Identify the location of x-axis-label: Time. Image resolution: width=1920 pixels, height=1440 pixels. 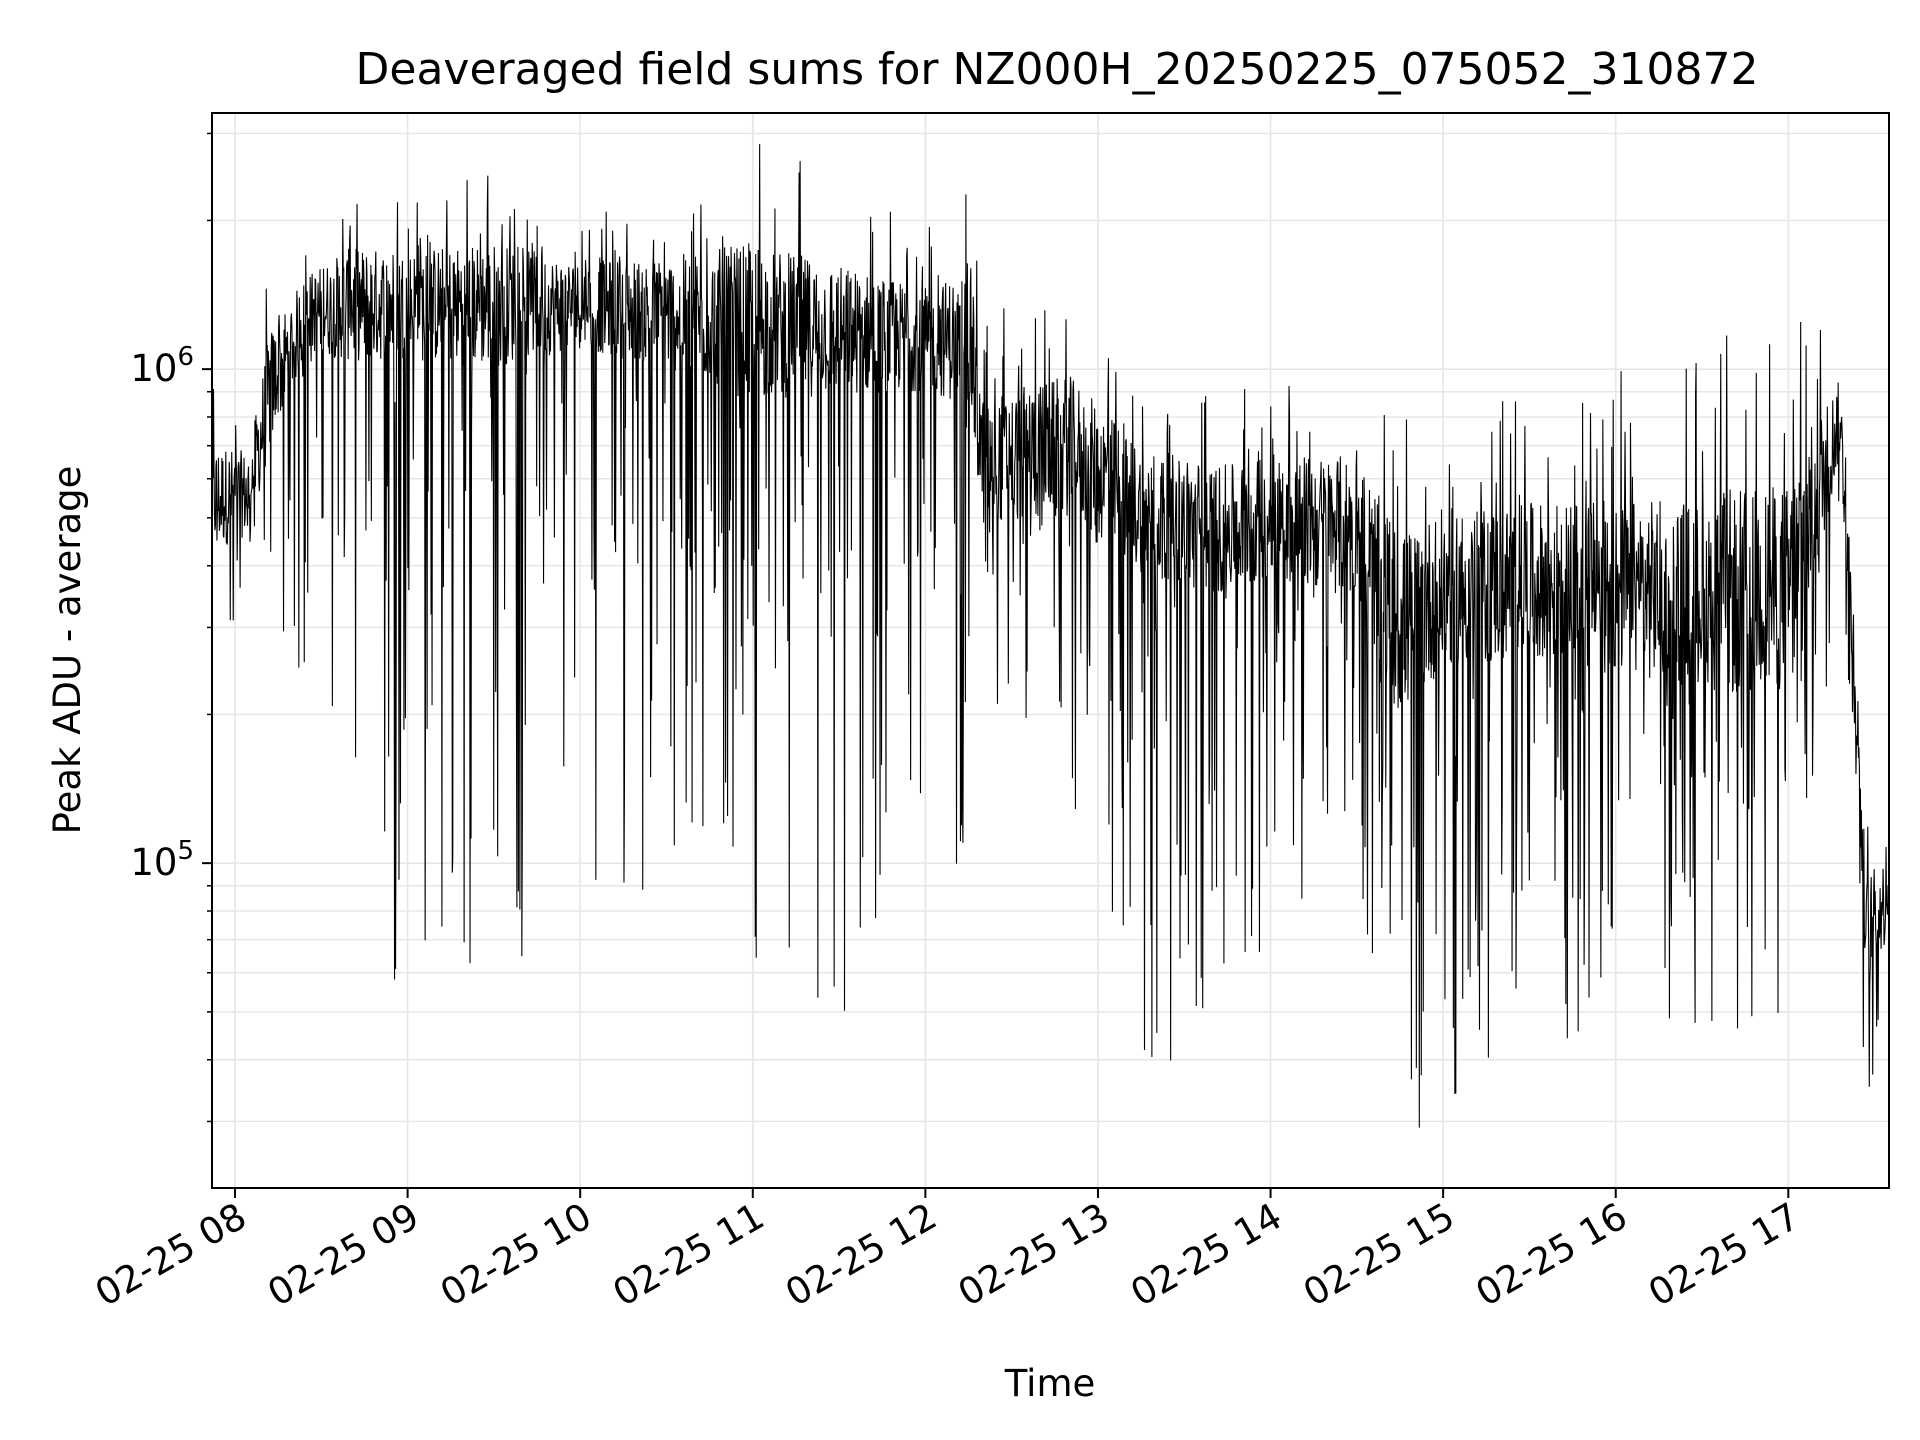
(1050, 1383).